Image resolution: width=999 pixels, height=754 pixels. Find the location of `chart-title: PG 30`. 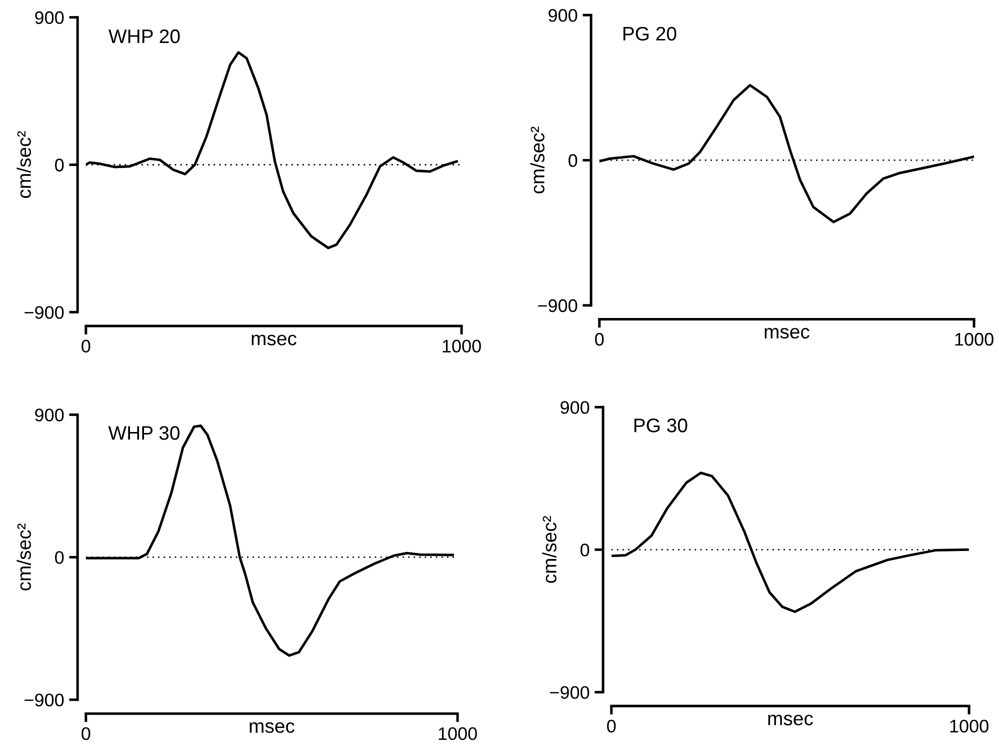

chart-title: PG 30 is located at coordinates (661, 425).